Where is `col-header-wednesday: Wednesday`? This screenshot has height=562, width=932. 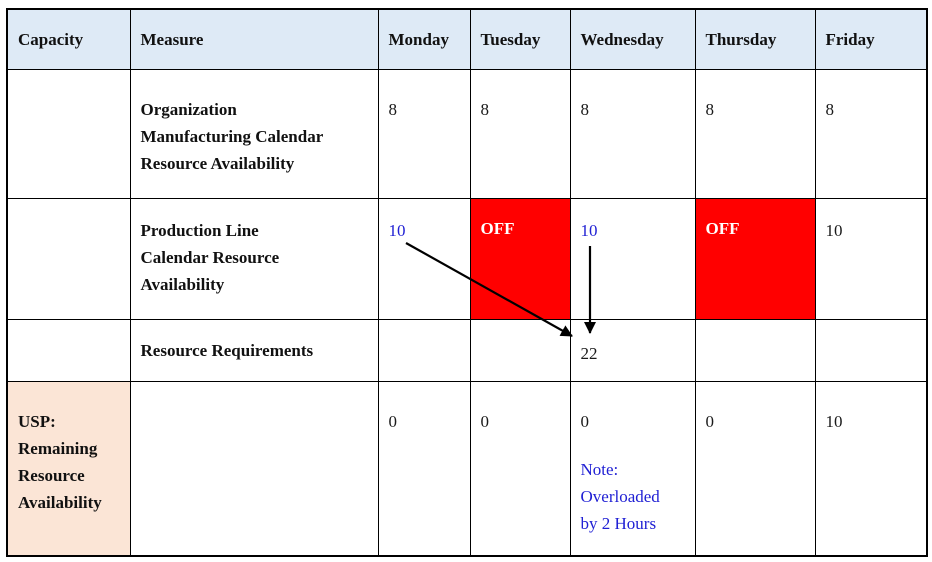 col-header-wednesday: Wednesday is located at coordinates (632, 39).